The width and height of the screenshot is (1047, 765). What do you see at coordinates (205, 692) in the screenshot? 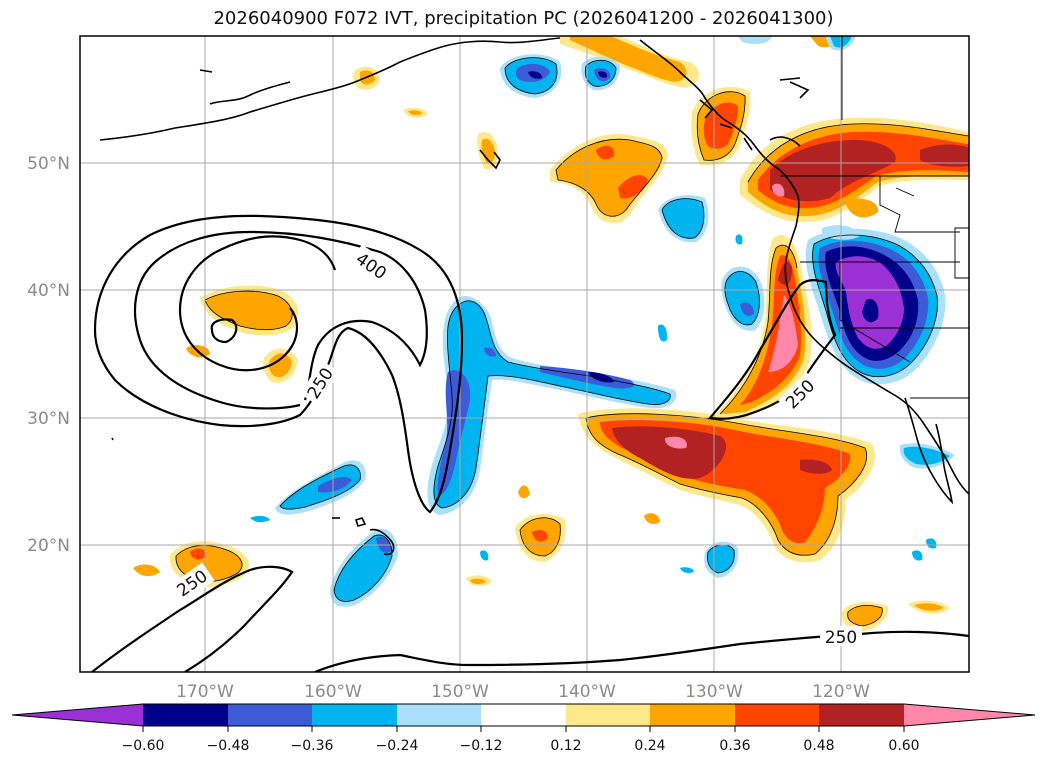
I see `lon-label-170w: 170°W` at bounding box center [205, 692].